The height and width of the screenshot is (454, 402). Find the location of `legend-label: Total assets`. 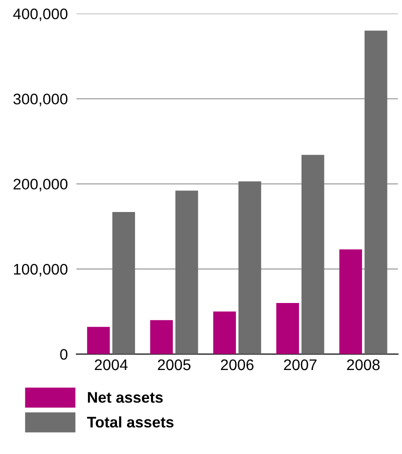

legend-label: Total assets is located at coordinates (130, 422).